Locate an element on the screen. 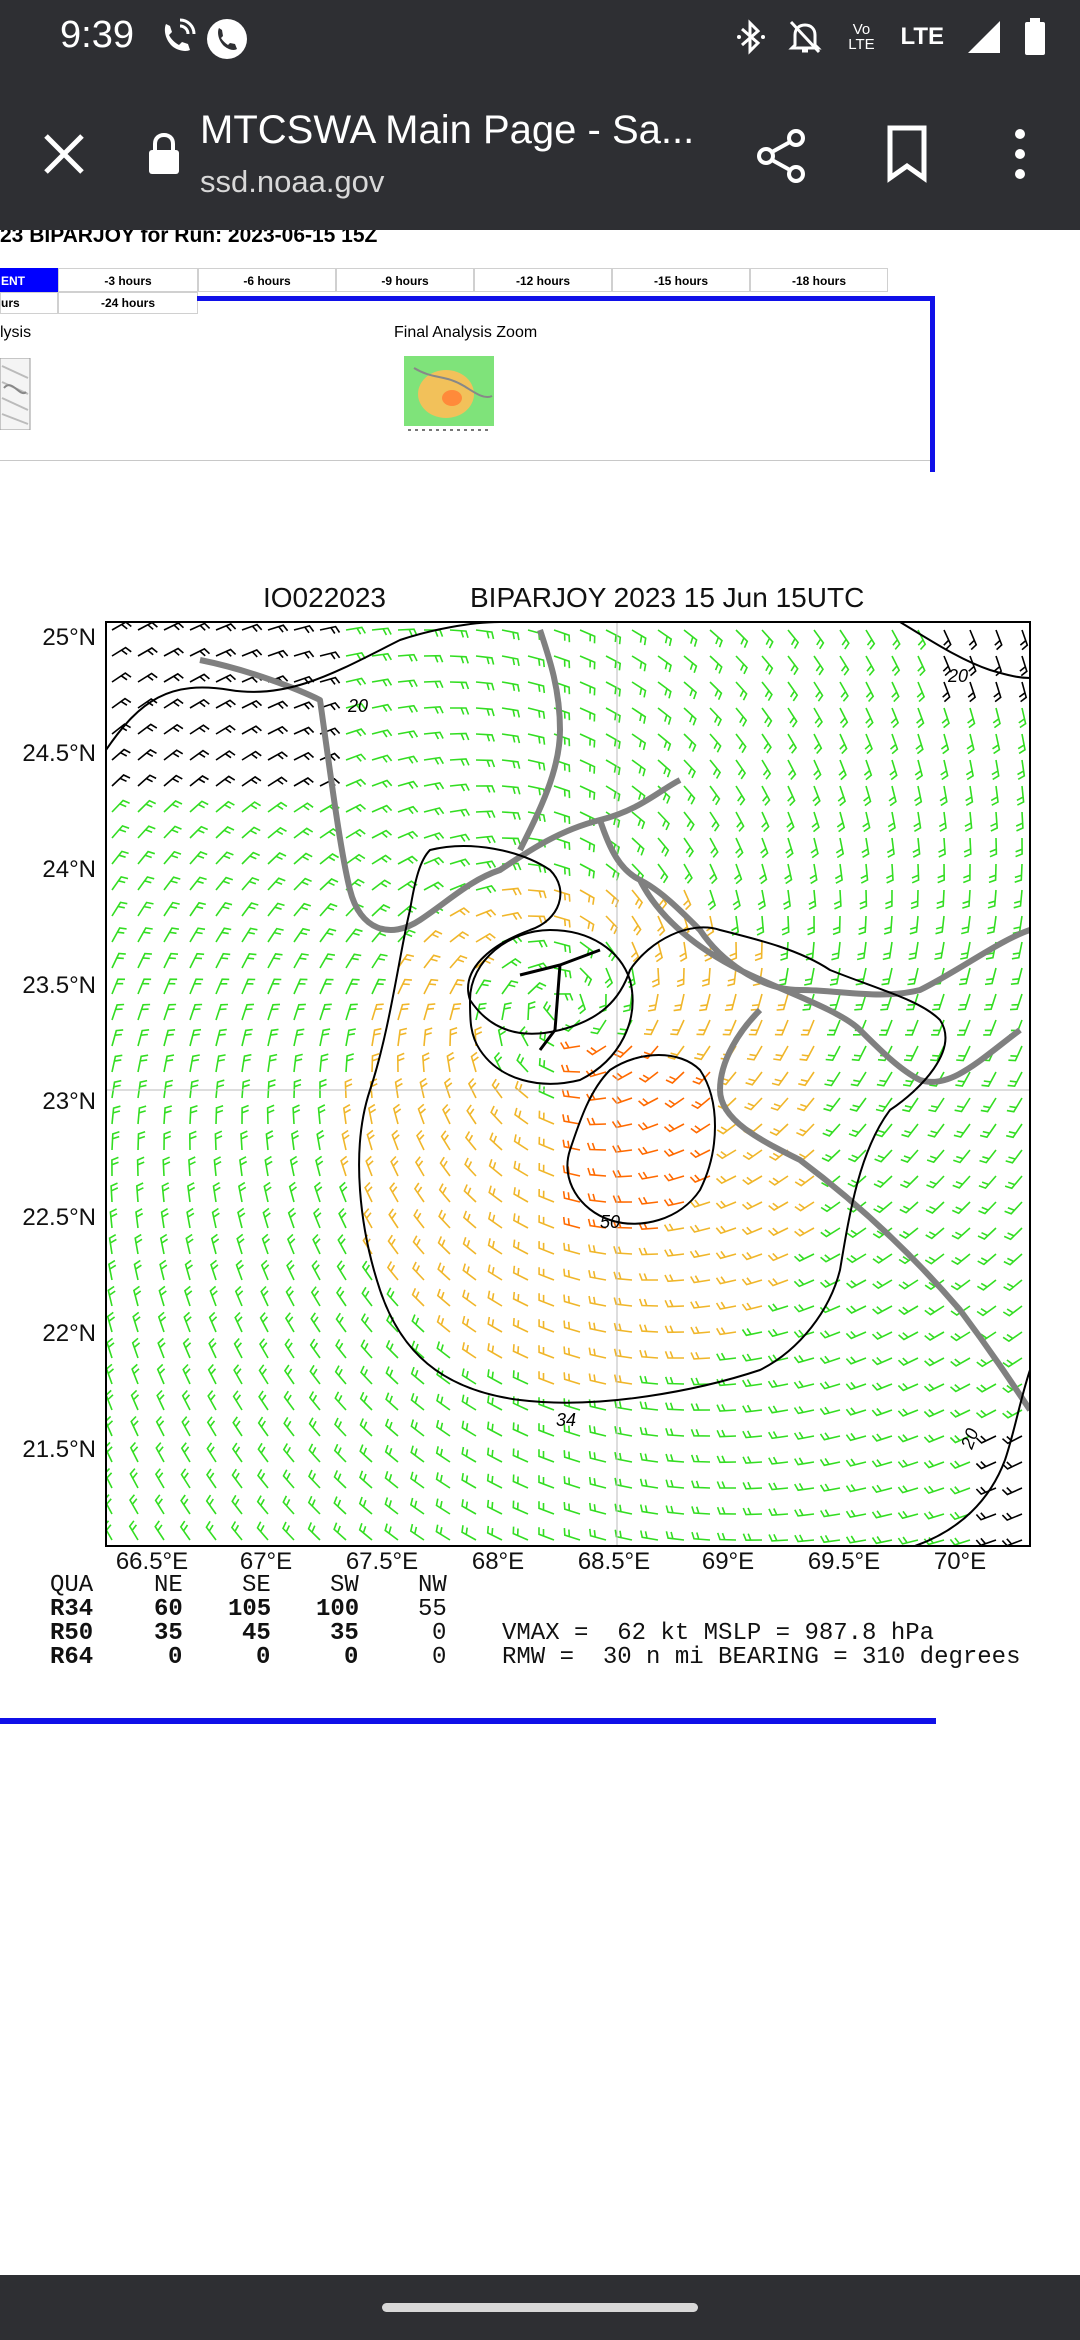 The width and height of the screenshot is (1080, 2340). radii-cell-sw: 100 is located at coordinates (338, 1609).